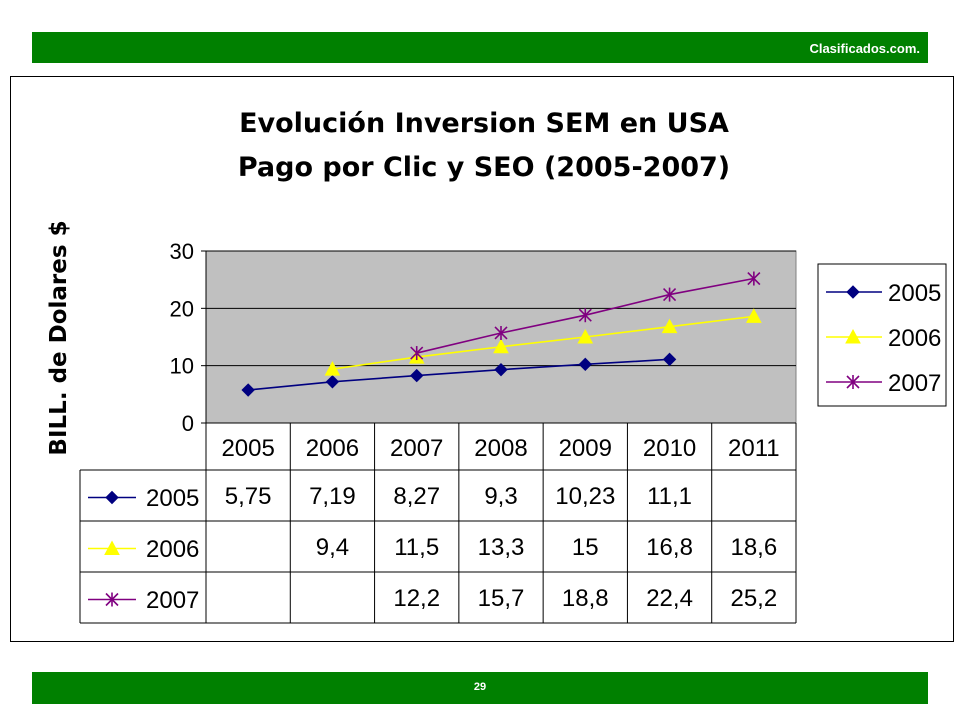 The height and width of the screenshot is (720, 960). What do you see at coordinates (914, 383) in the screenshot?
I see `legend-label-2007: 2007` at bounding box center [914, 383].